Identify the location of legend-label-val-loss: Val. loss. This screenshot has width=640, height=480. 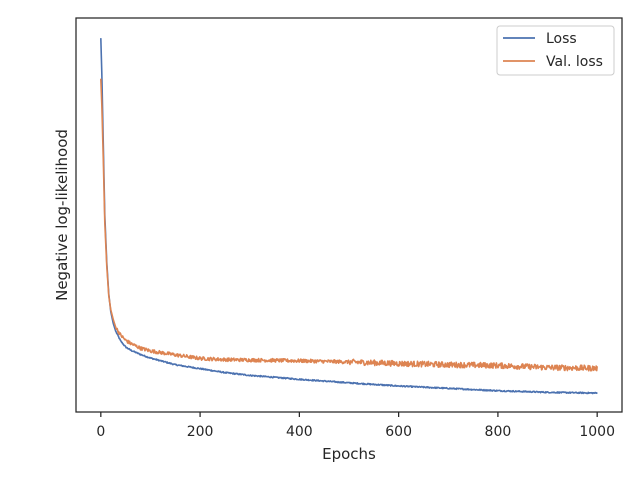
(574, 62).